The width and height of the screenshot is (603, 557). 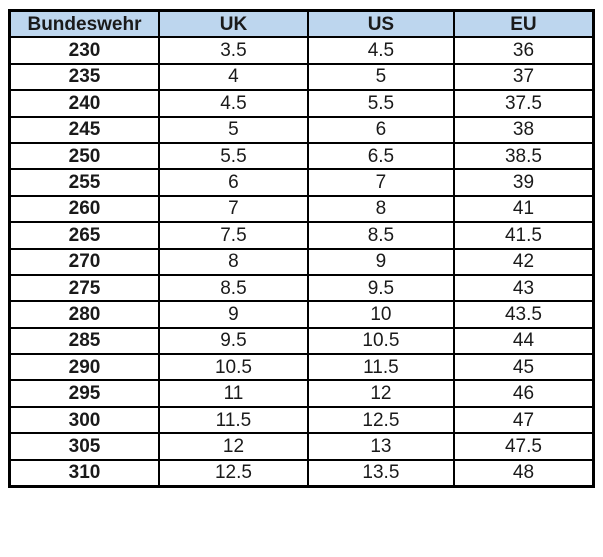 I want to click on cell-uk: 12.5, so click(x=233, y=473).